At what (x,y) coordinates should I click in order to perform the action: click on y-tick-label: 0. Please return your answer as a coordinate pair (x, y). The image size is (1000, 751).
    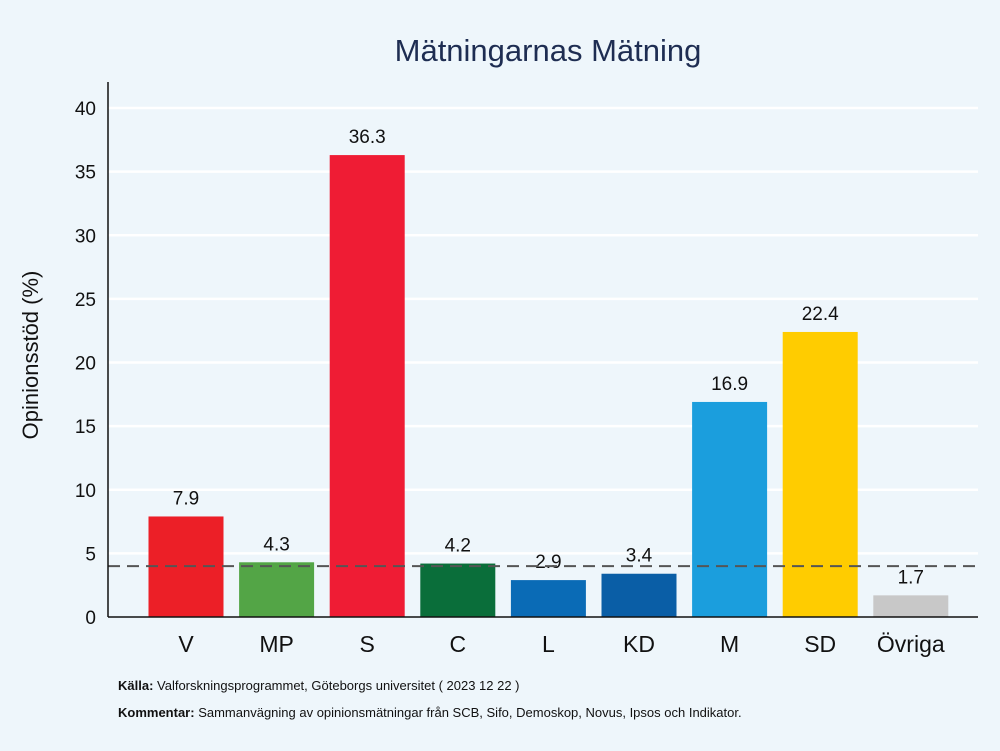
    Looking at the image, I should click on (90, 618).